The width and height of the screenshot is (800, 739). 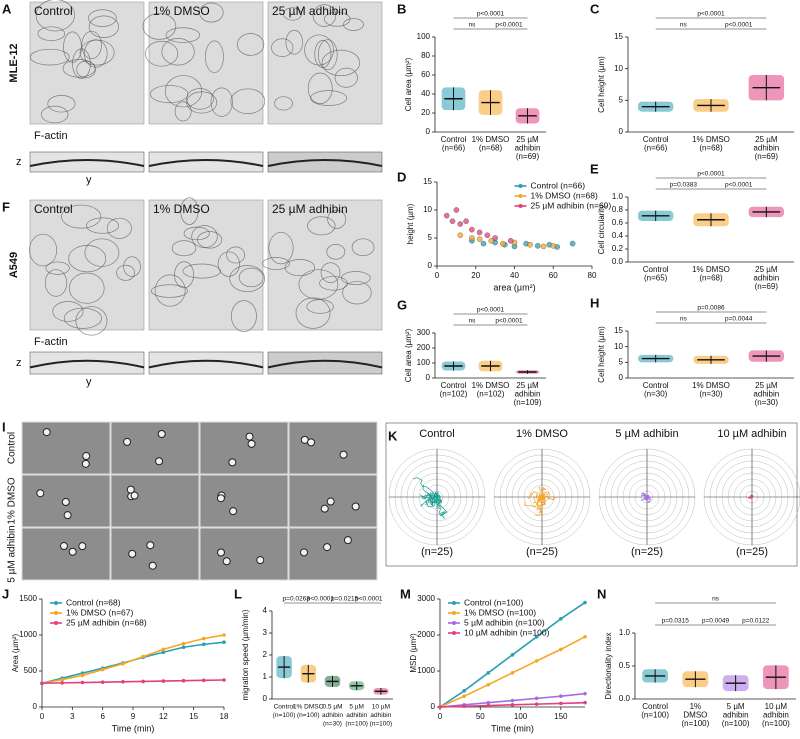 I want to click on series-line, so click(x=133, y=682).